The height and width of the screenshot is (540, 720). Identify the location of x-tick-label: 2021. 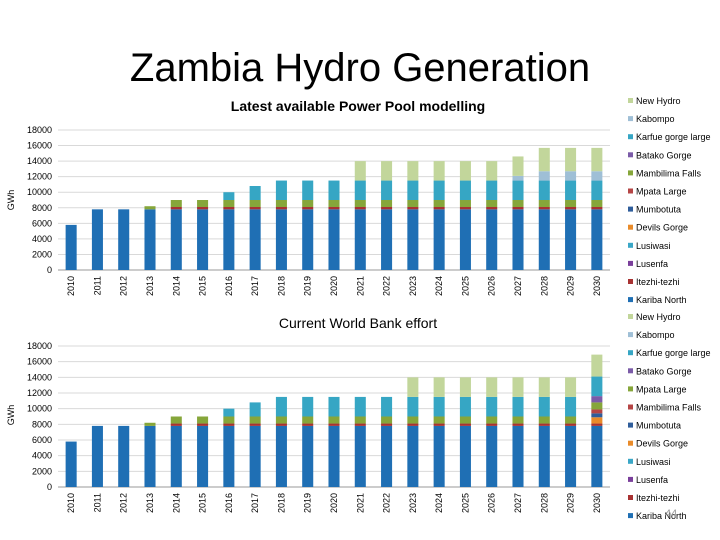
(360, 503).